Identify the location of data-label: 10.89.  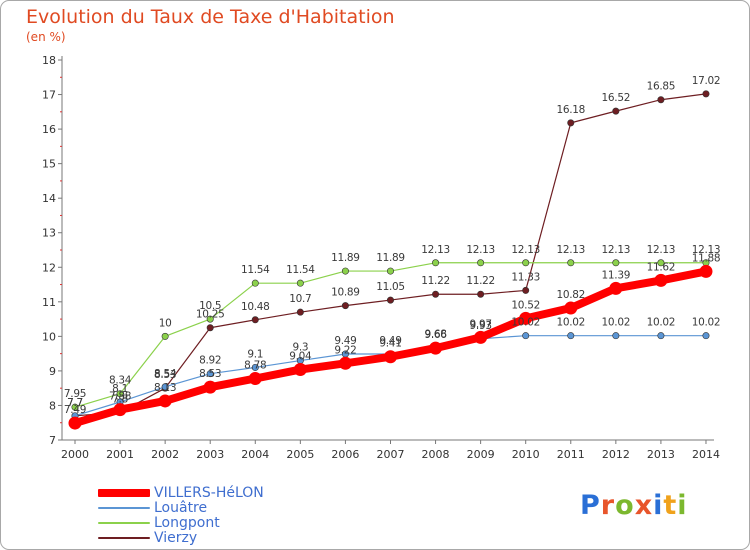
(345, 293).